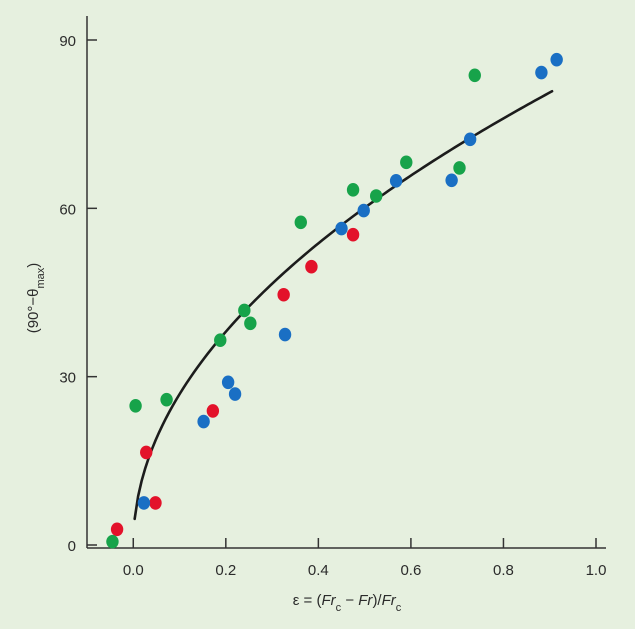 Image resolution: width=635 pixels, height=629 pixels. I want to click on y-tick-label: 0, so click(72, 546).